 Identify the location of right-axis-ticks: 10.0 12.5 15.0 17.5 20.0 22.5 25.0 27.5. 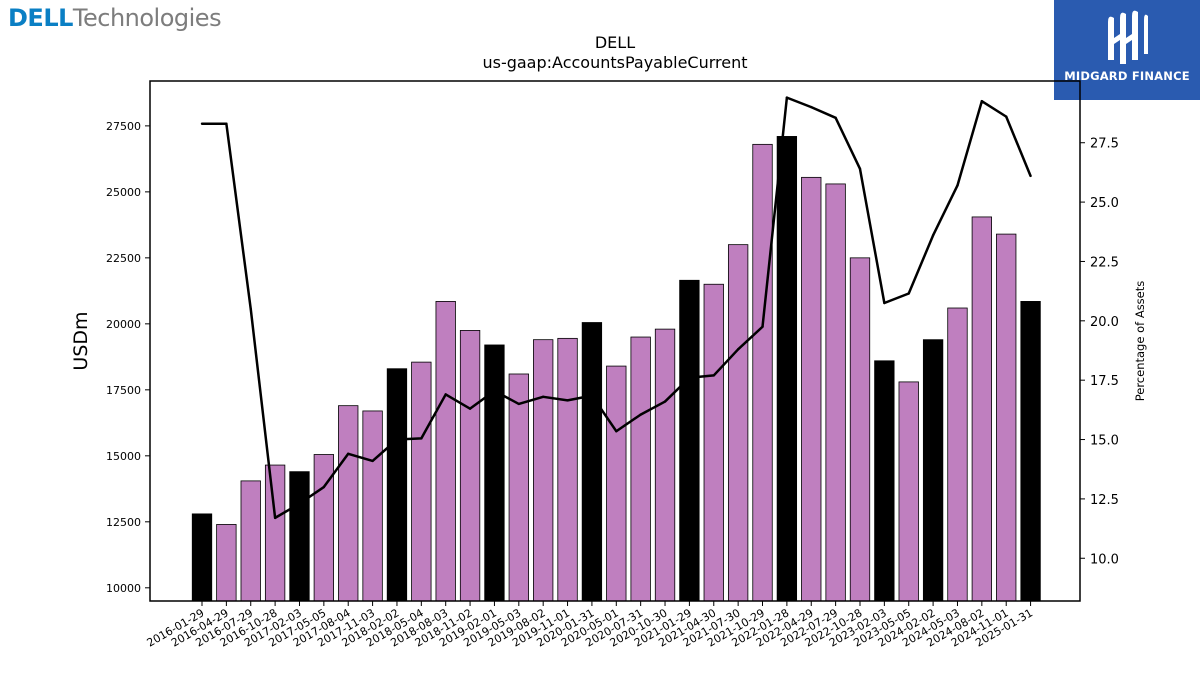
(1099, 352).